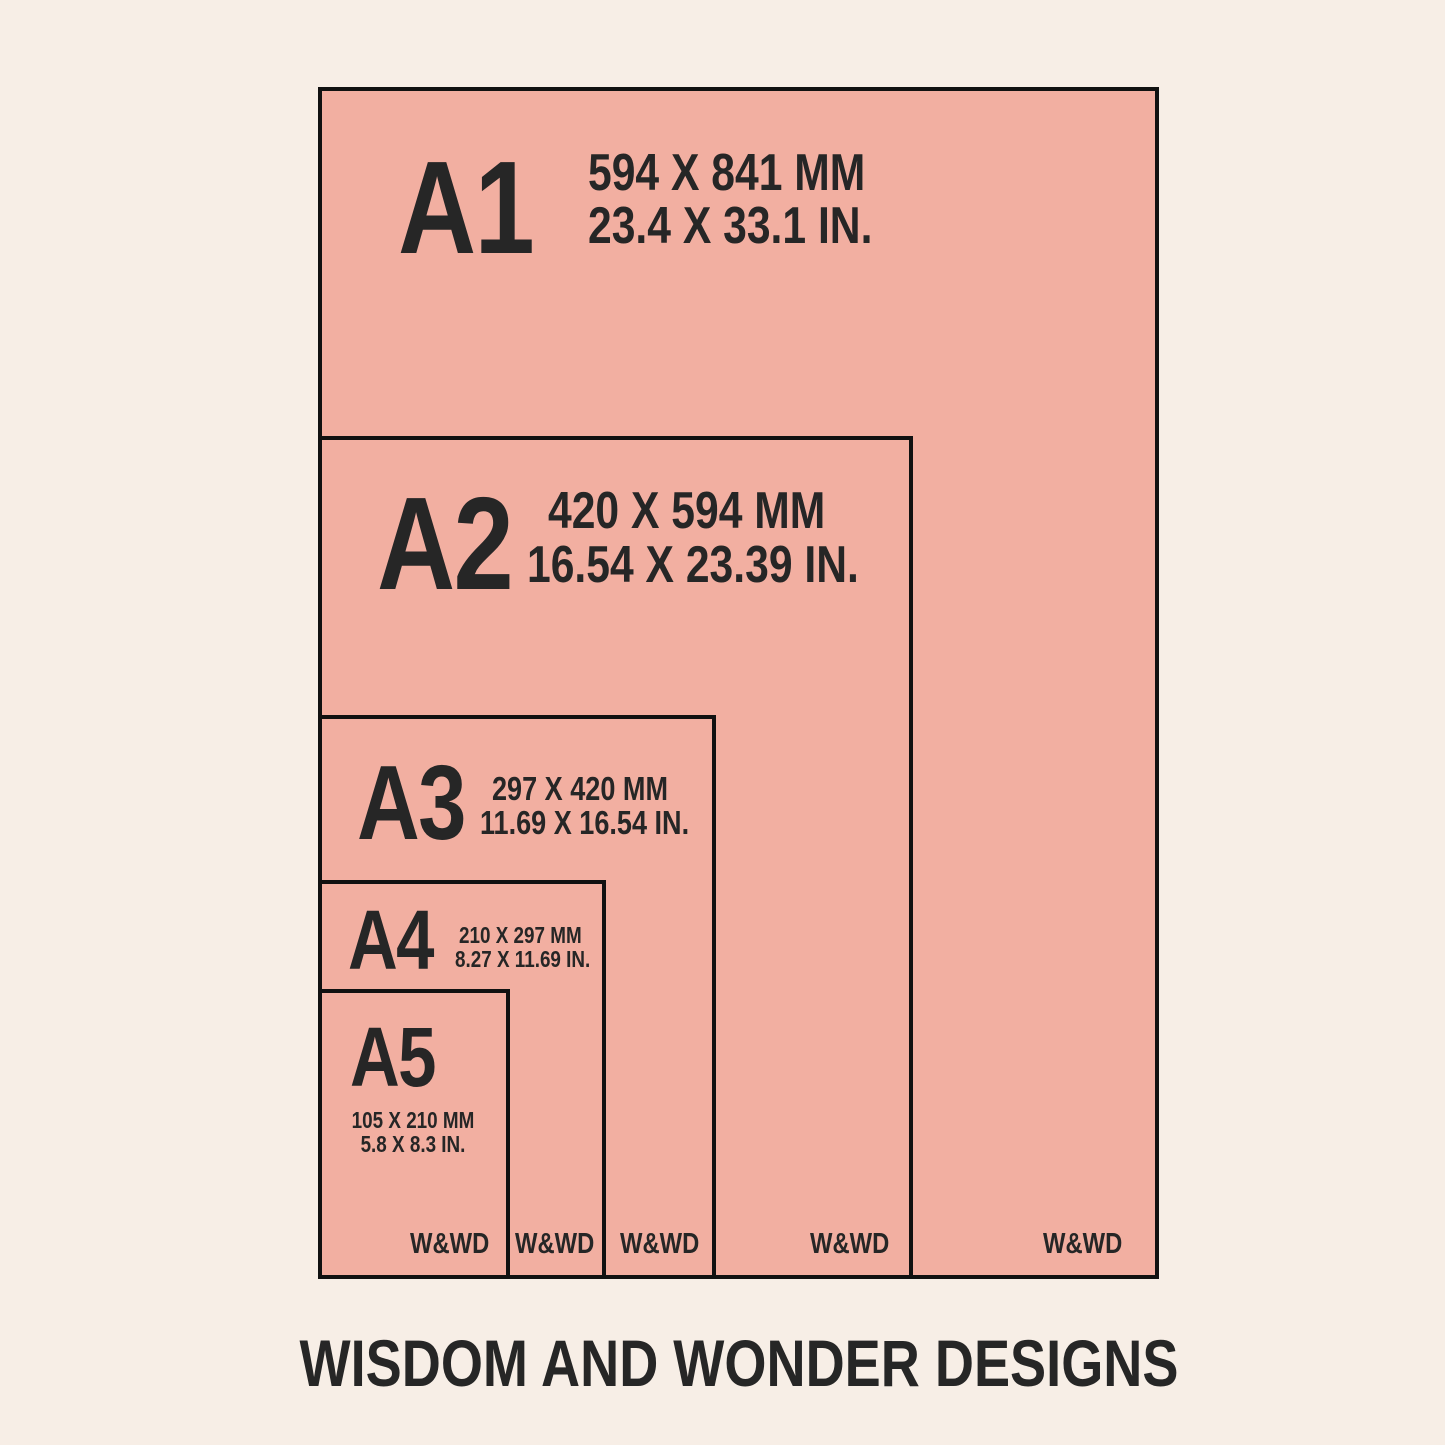  I want to click on a1-label: A1, so click(466, 207).